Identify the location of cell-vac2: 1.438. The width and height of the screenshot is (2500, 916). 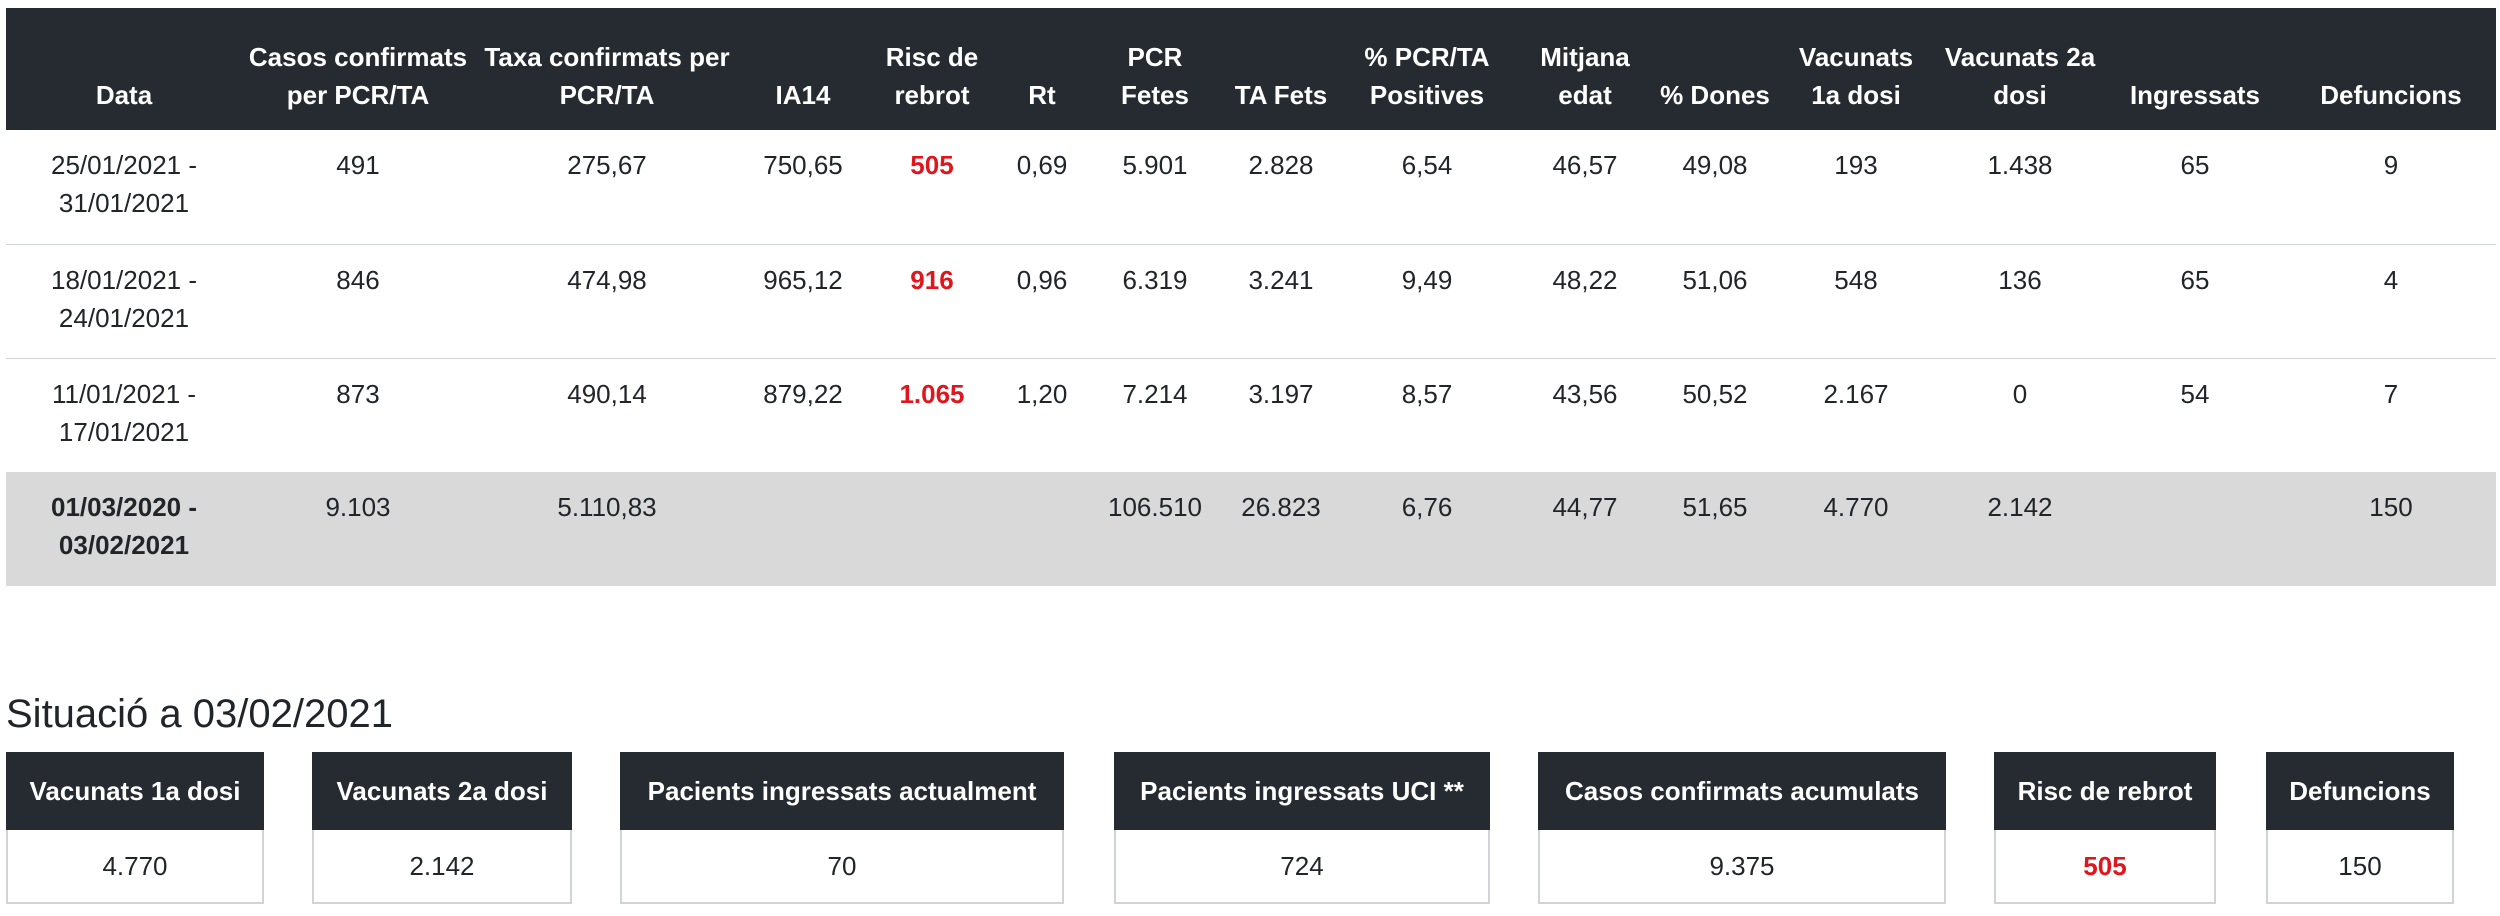
(2020, 165).